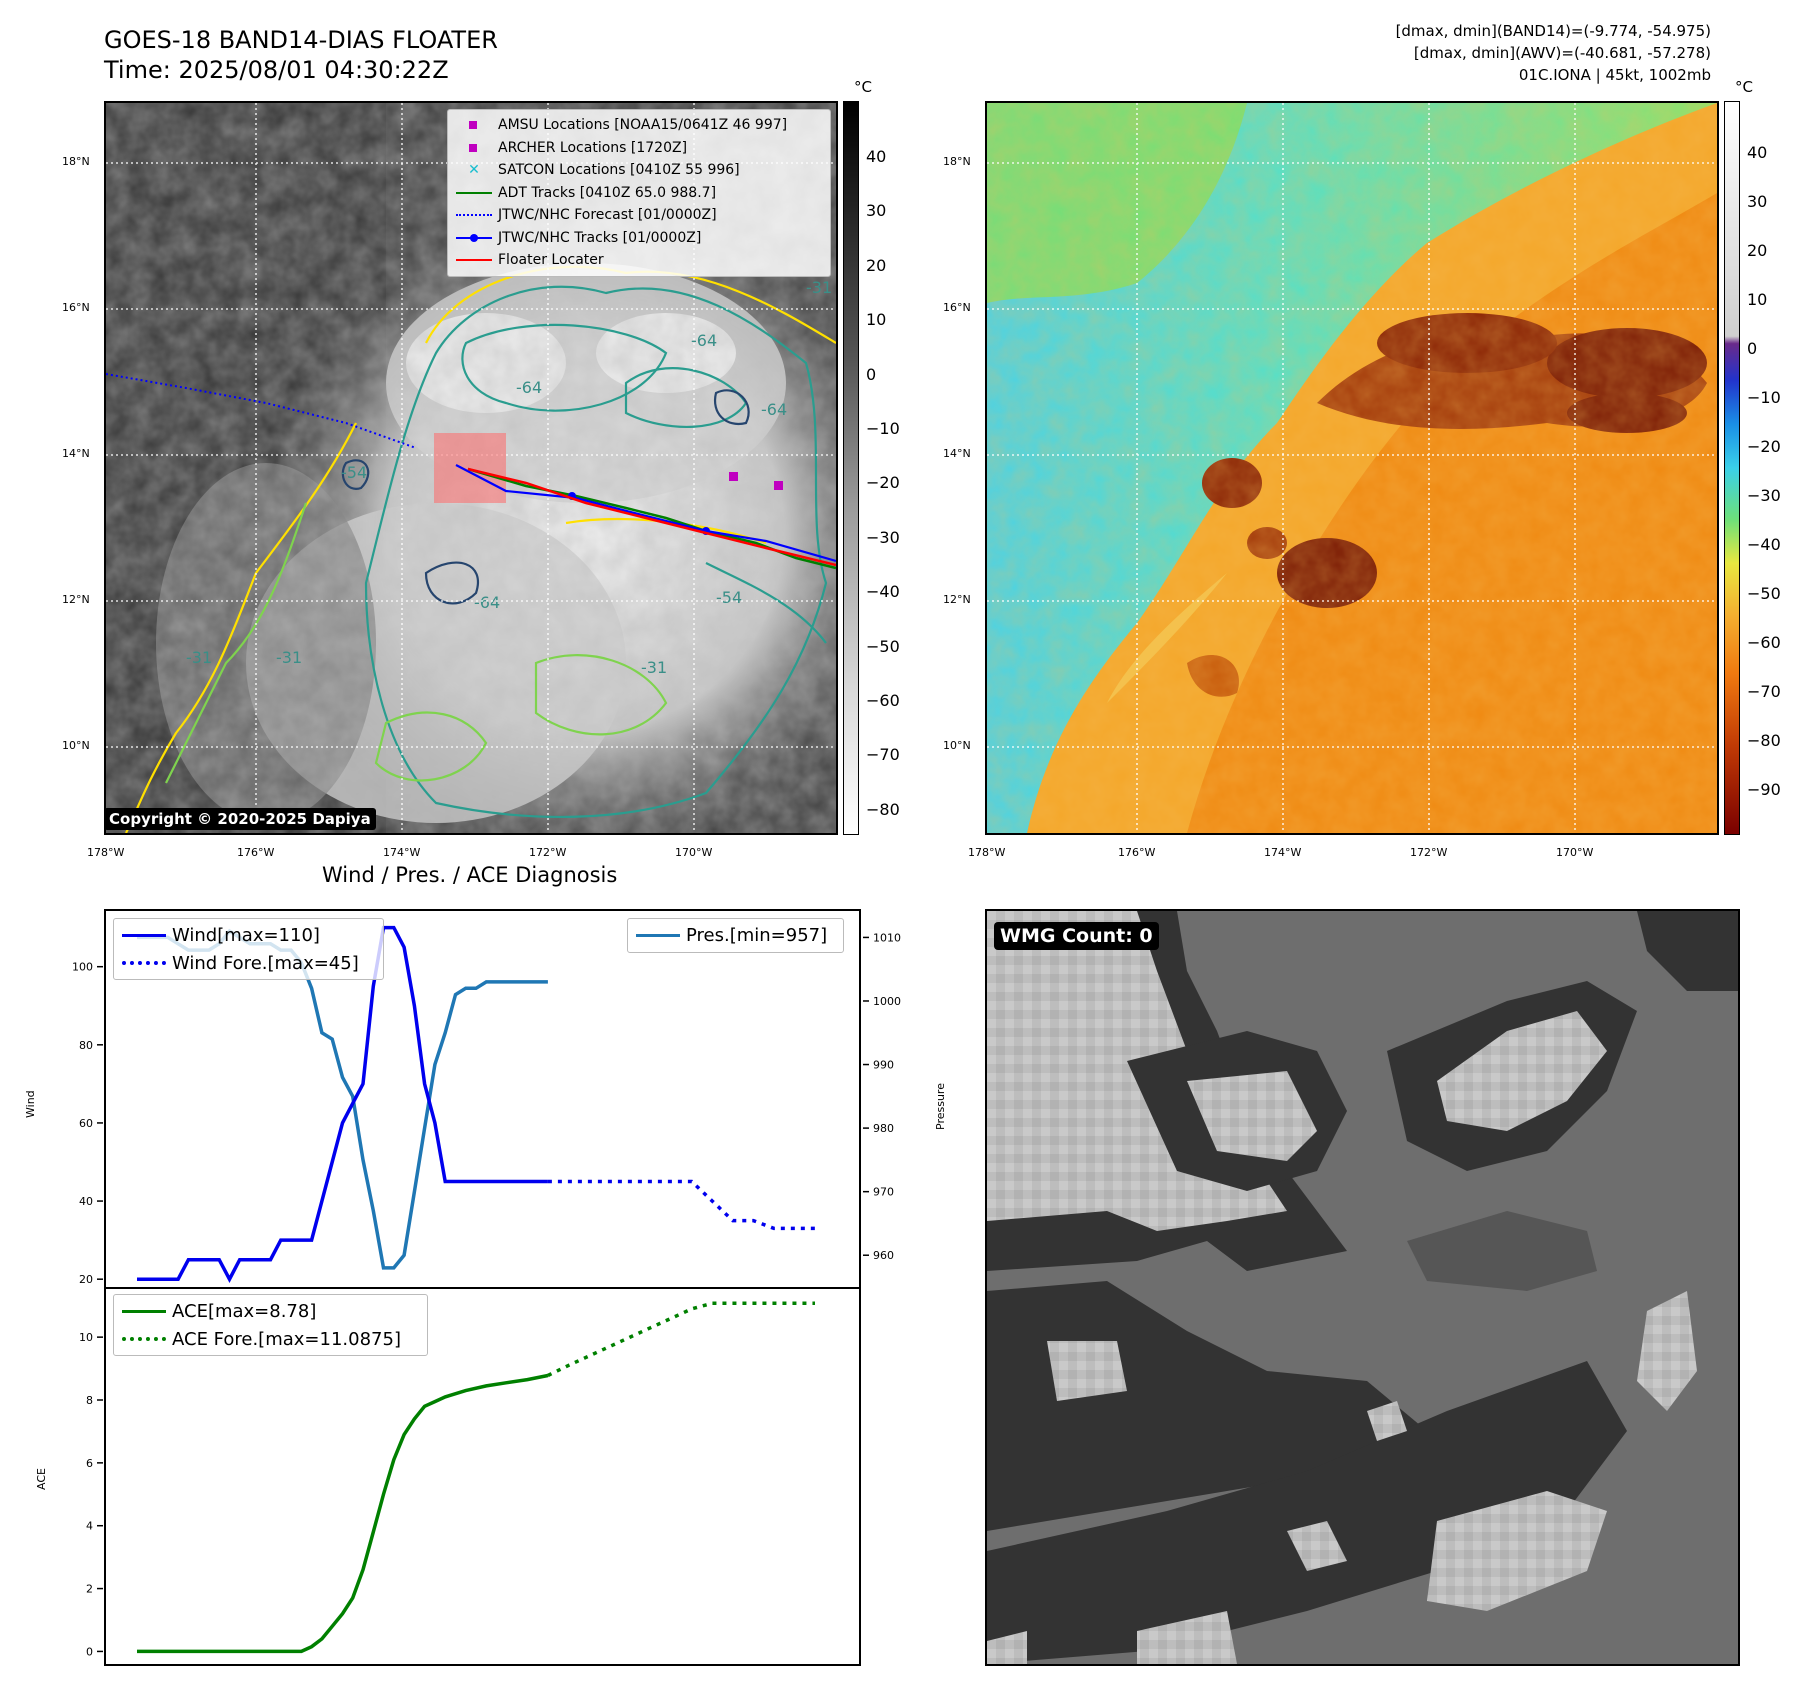  I want to click on colorbar-color-tick: 30, so click(1757, 201).